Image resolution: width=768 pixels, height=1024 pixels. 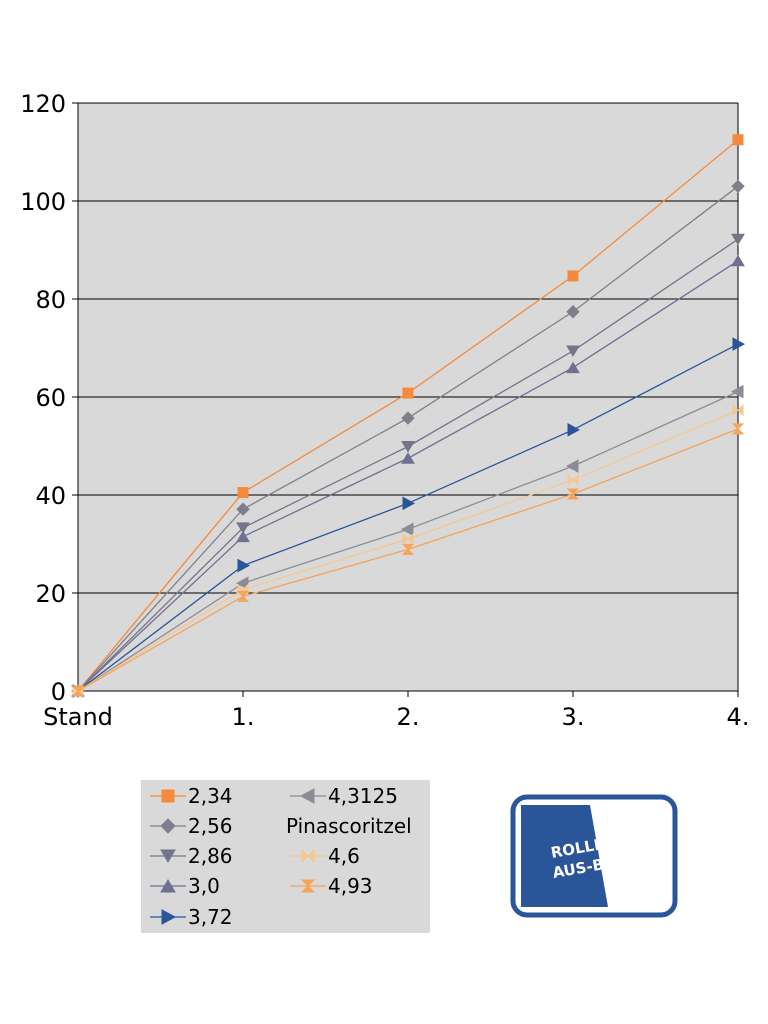 I want to click on y-tick-label: 40, so click(x=50, y=496).